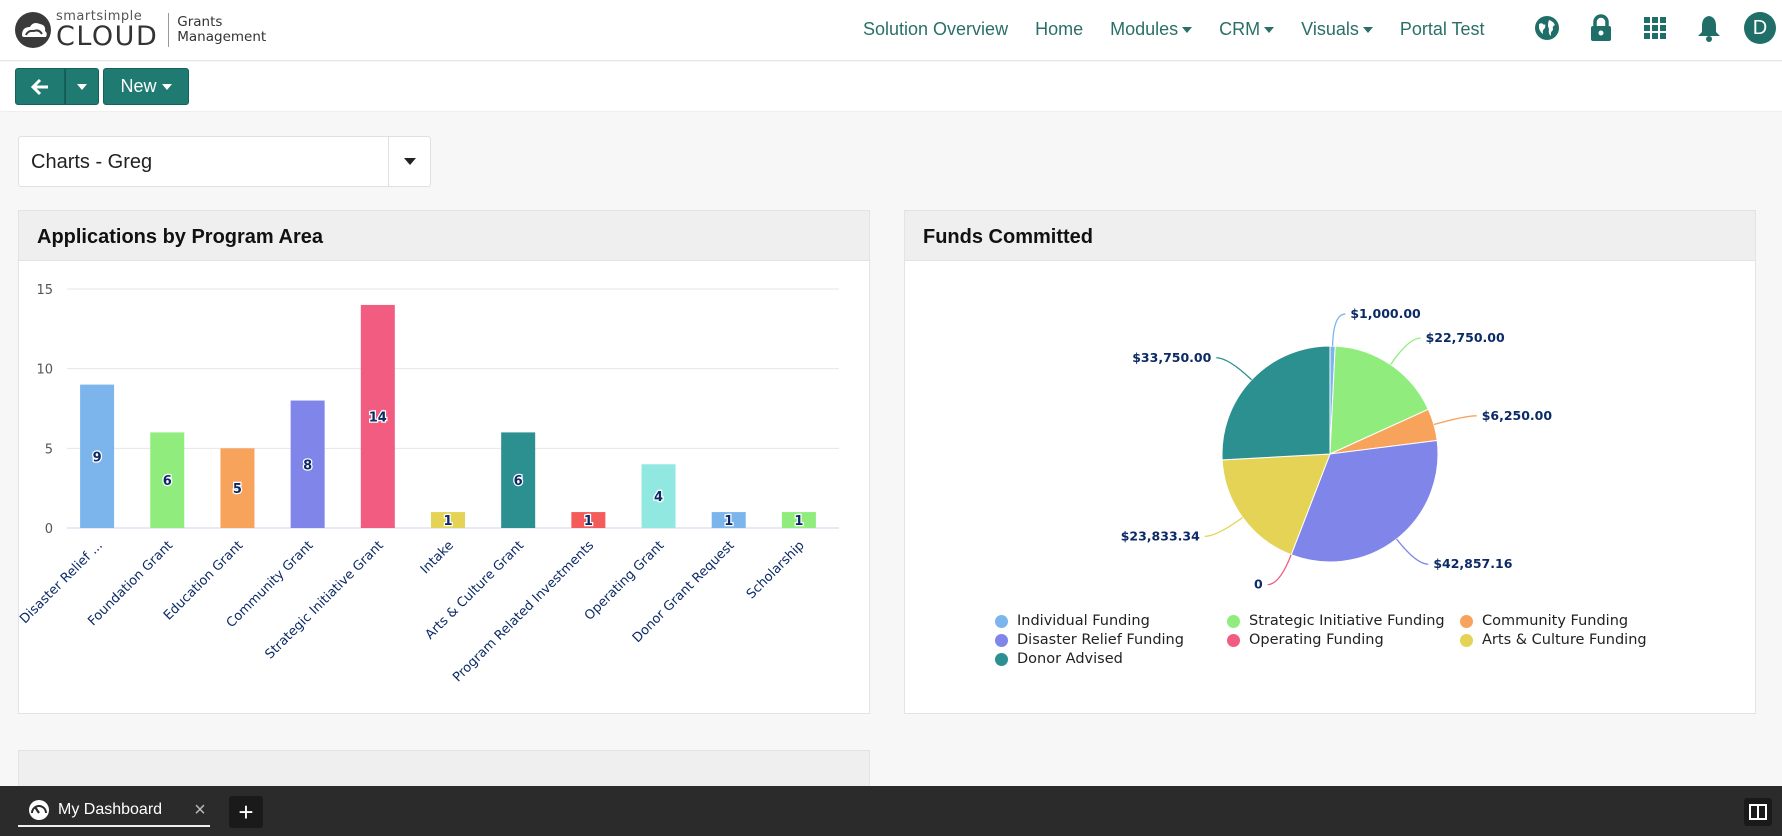  I want to click on page-toolbar: New, so click(891, 87).